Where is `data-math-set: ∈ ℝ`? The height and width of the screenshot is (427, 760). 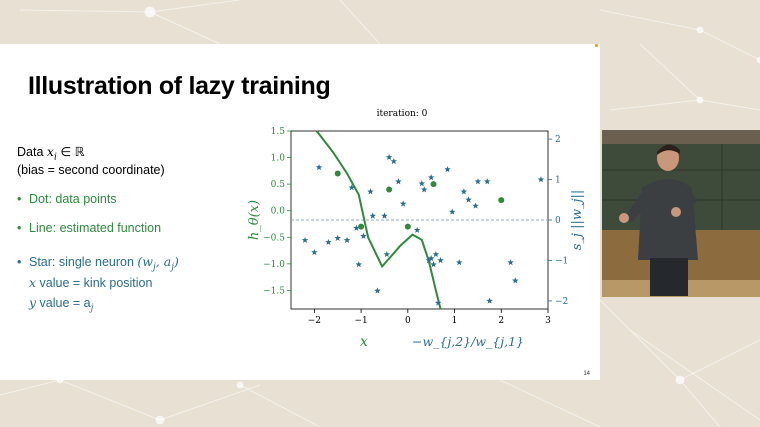 data-math-set: ∈ ℝ is located at coordinates (70, 152).